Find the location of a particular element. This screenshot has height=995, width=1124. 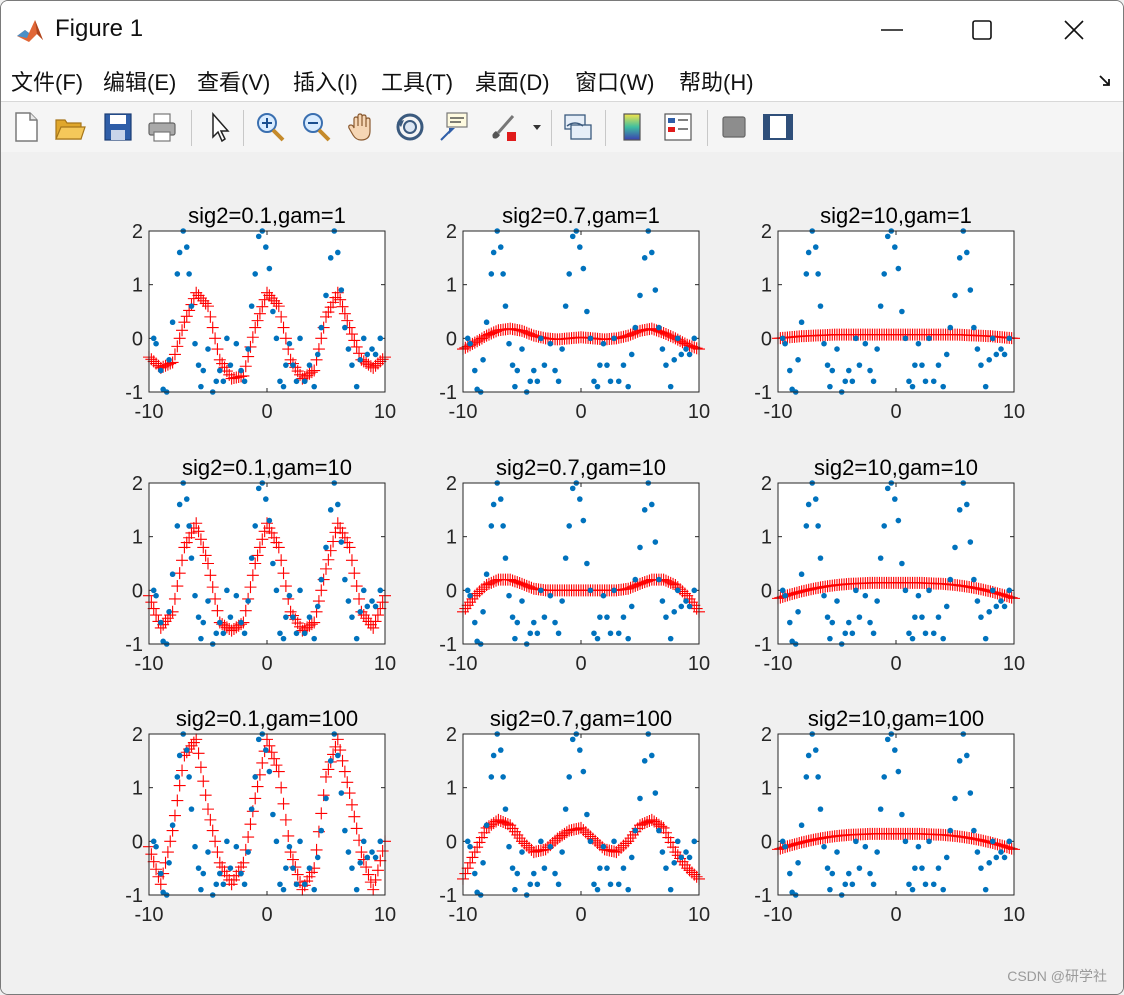

link-plot-icon is located at coordinates (578, 127).